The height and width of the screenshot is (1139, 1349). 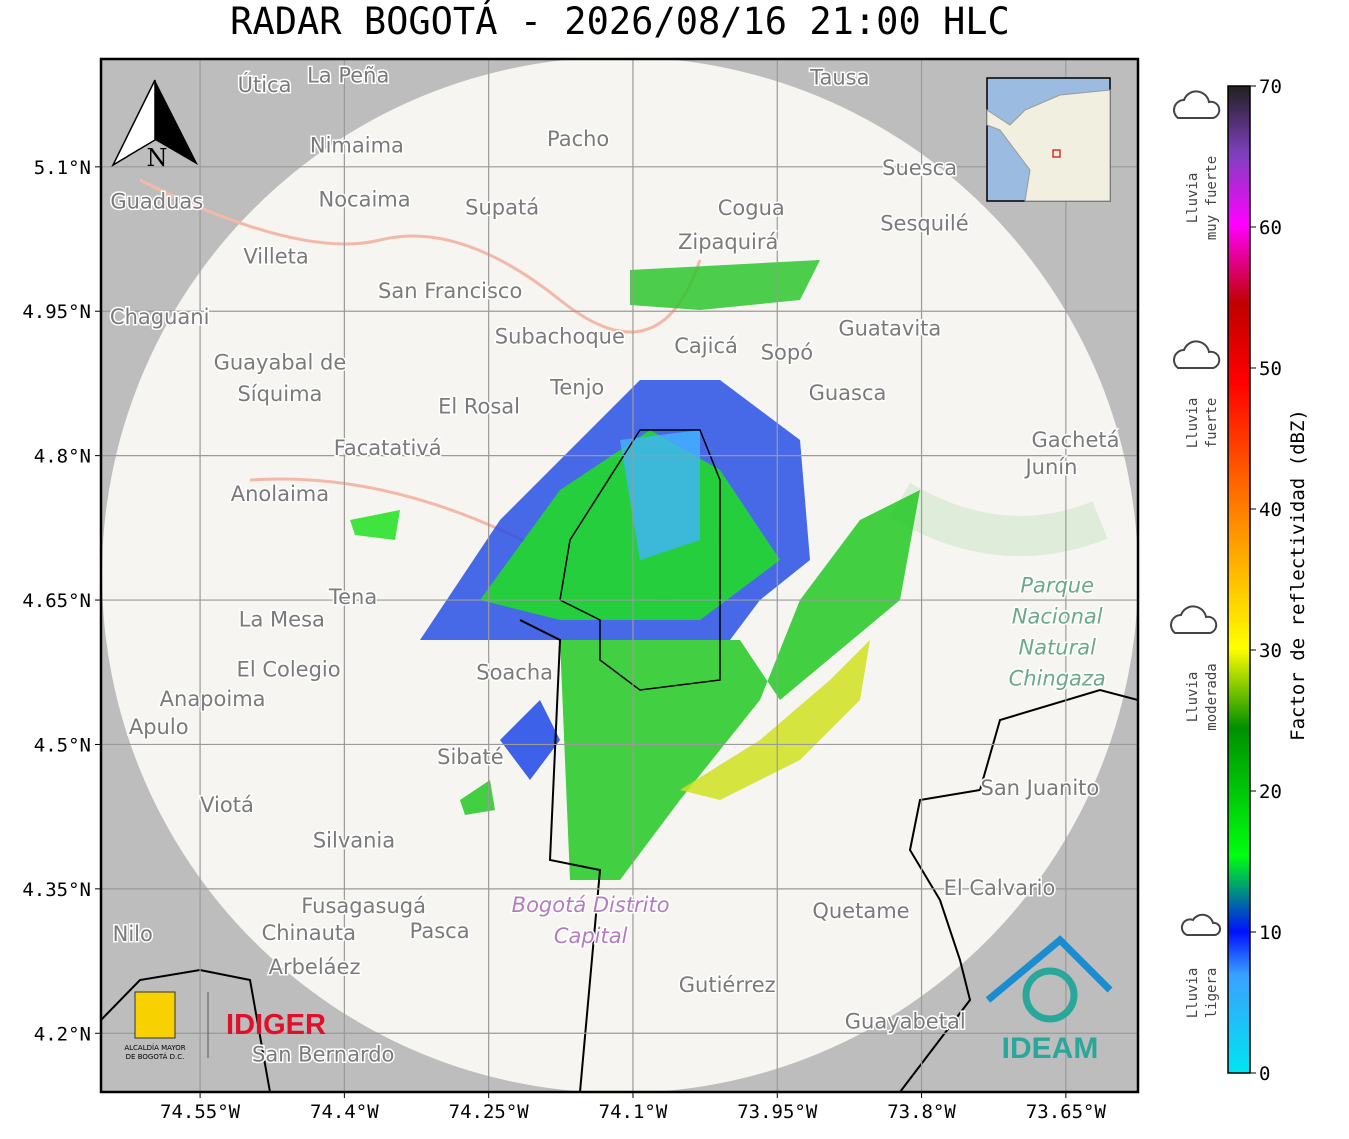 I want to click on place-label: Viotá, so click(x=227, y=805).